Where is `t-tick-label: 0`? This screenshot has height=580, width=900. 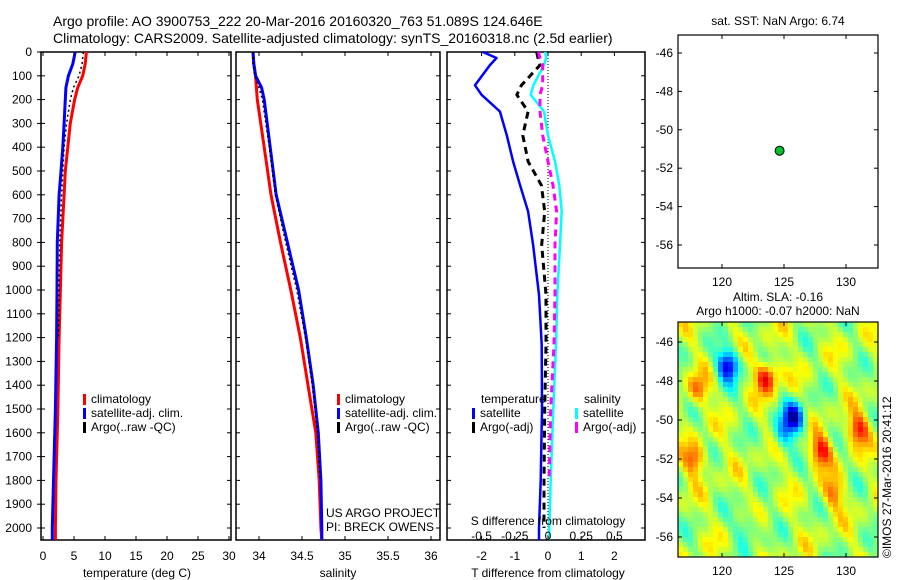 t-tick-label: 0 is located at coordinates (548, 556).